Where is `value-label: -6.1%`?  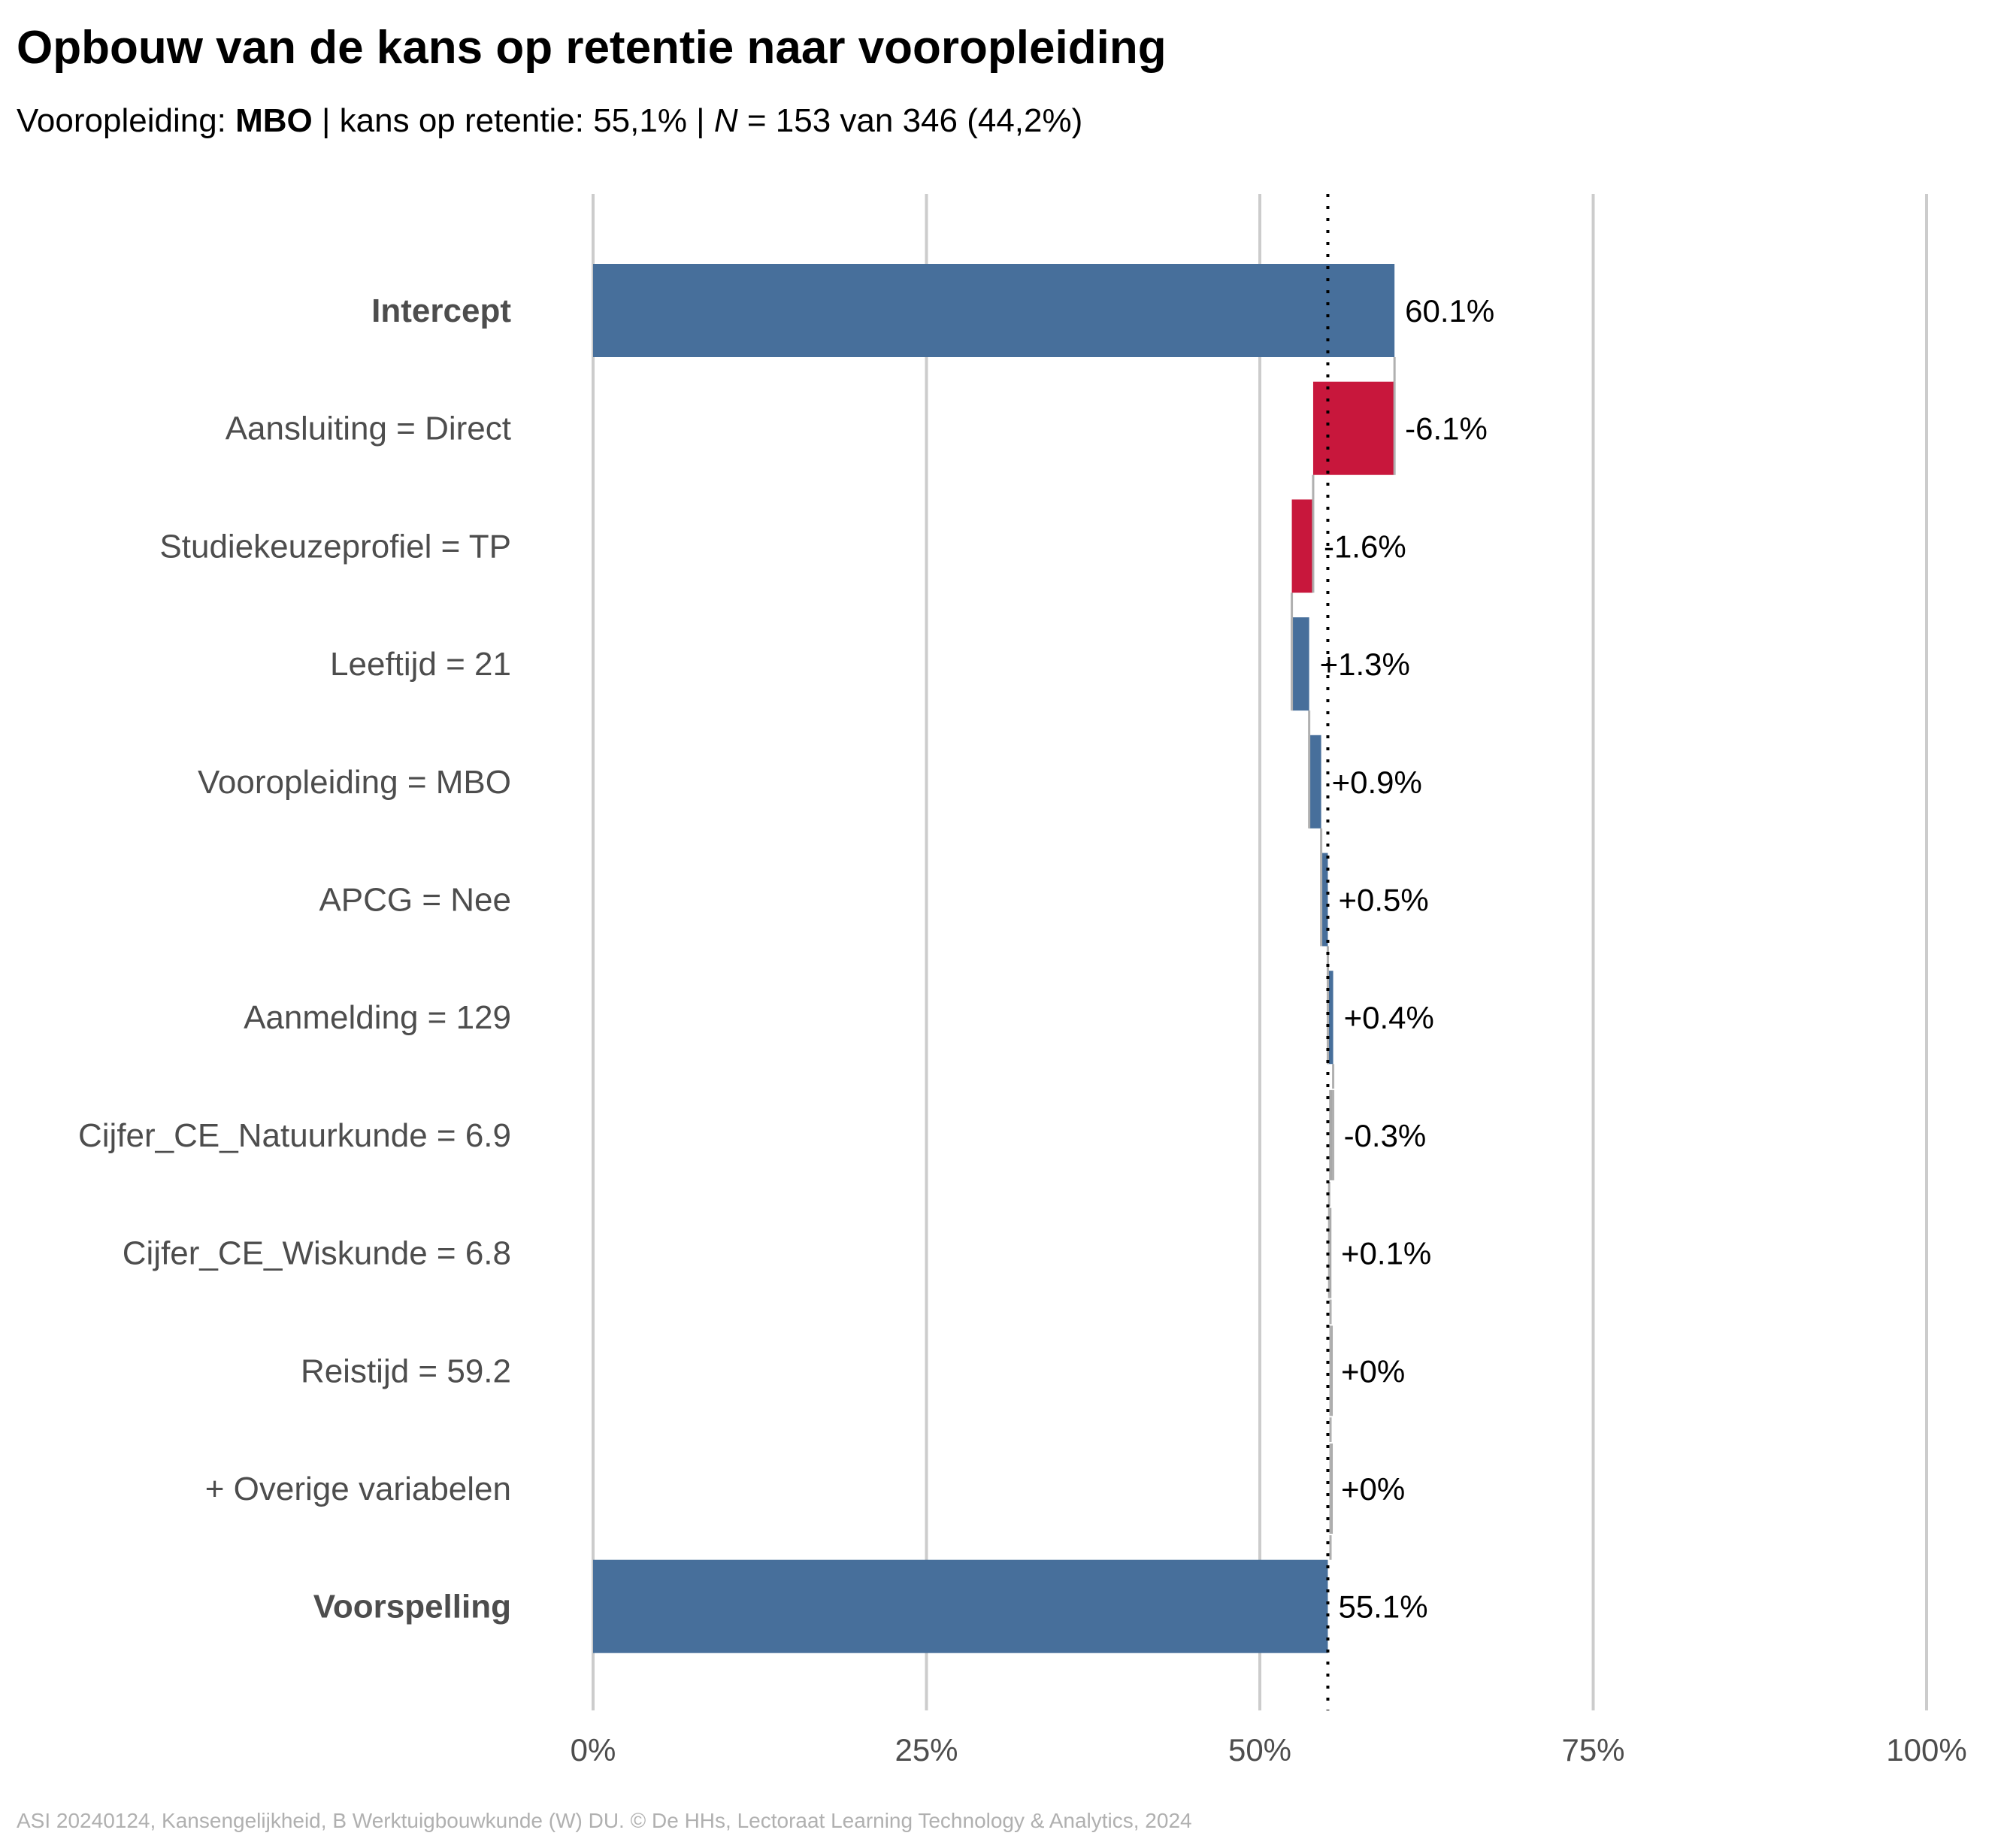 value-label: -6.1% is located at coordinates (1446, 429).